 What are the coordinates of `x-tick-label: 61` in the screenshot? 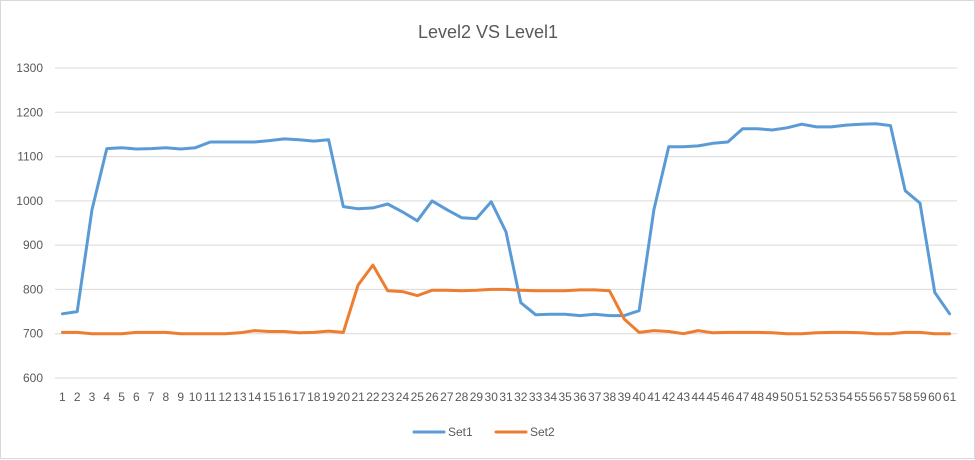 It's located at (950, 397).